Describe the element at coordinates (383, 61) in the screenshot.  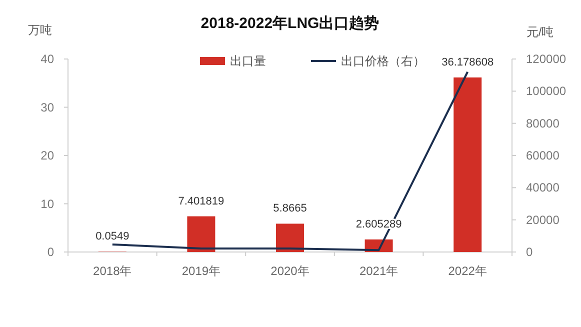
I see `legend-label: 出口价格（右）` at that location.